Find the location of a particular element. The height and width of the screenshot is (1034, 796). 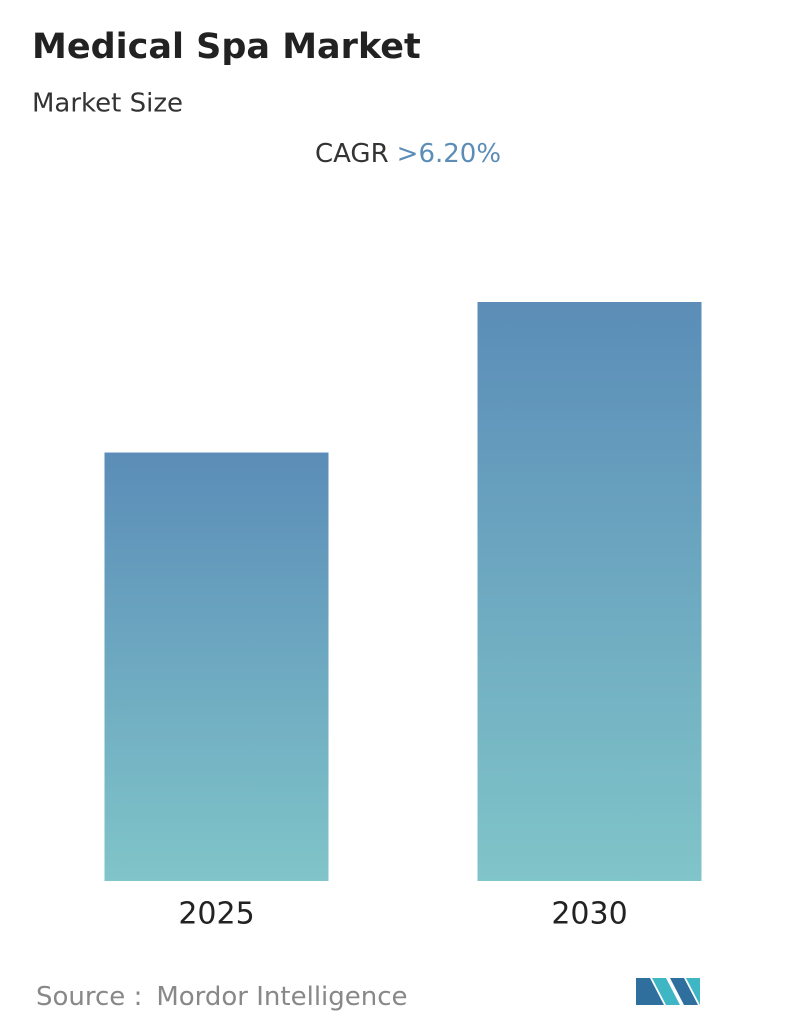

cagr: CAGR >6.20% is located at coordinates (408, 154).